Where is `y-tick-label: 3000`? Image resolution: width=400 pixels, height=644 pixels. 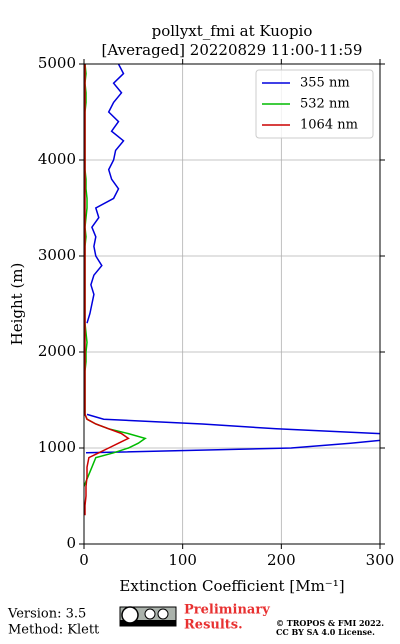
y-tick-label: 3000 is located at coordinates (57, 255).